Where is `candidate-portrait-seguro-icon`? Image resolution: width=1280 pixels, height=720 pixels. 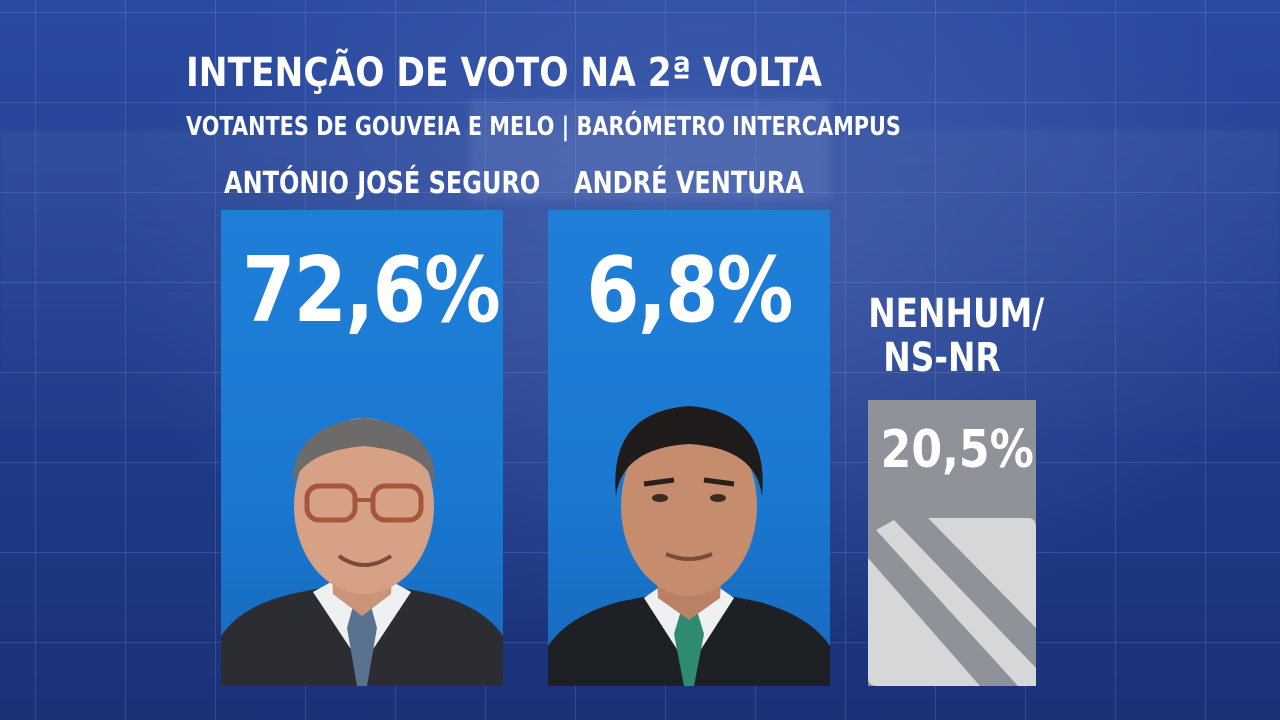 candidate-portrait-seguro-icon is located at coordinates (362, 552).